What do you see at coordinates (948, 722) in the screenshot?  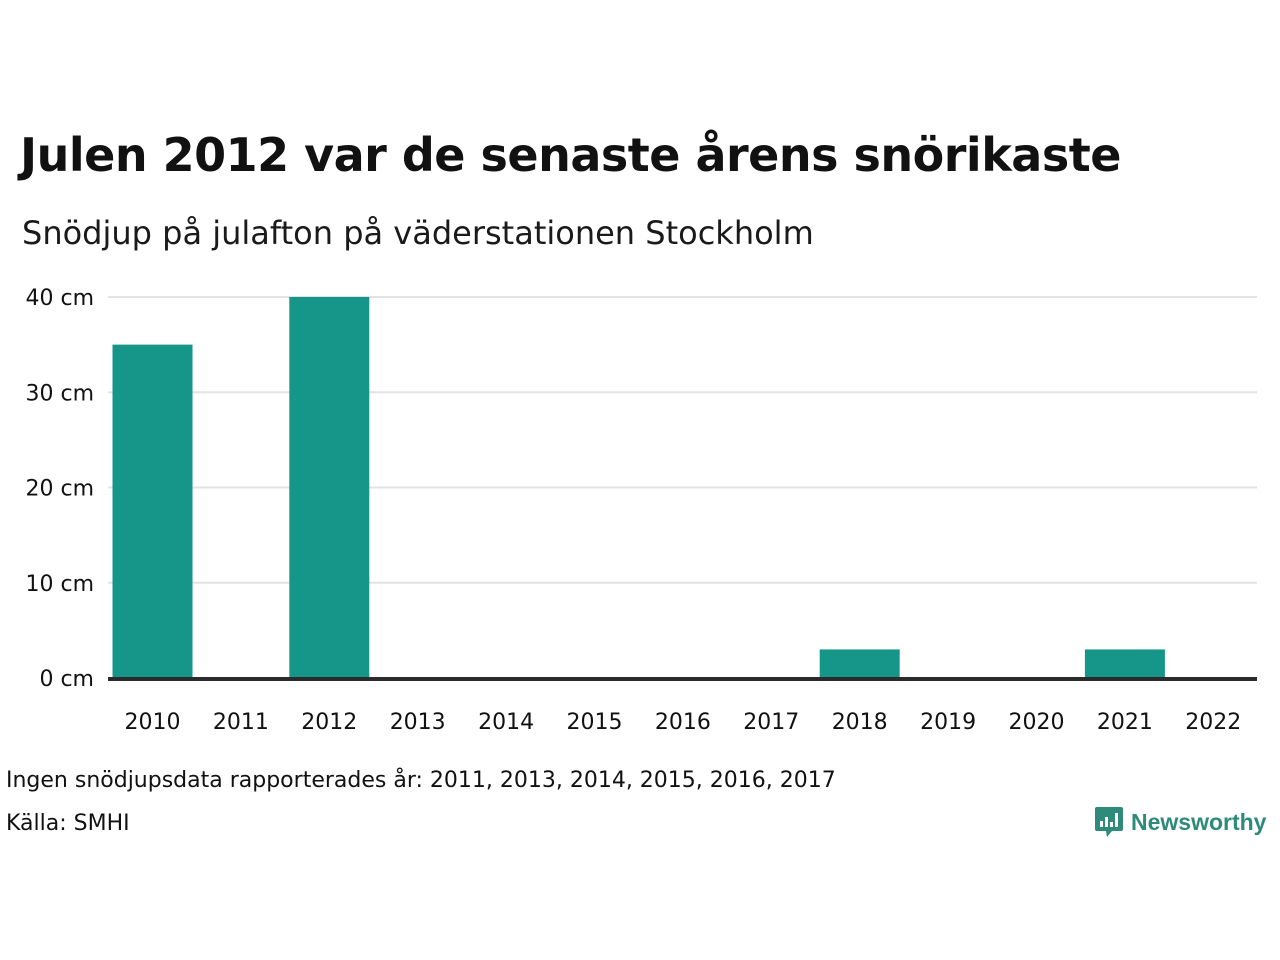 I see `x-tick-label: 2019` at bounding box center [948, 722].